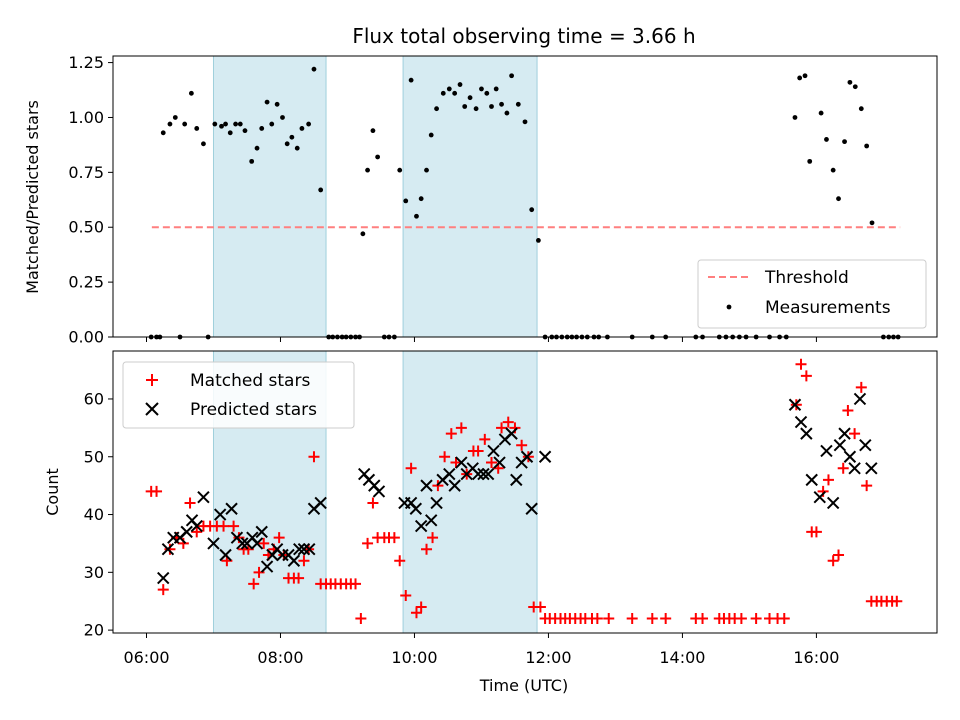 Image resolution: width=960 pixels, height=720 pixels. Describe the element at coordinates (52, 492) in the screenshot. I see `bottom-y-axis-label: Count` at that location.